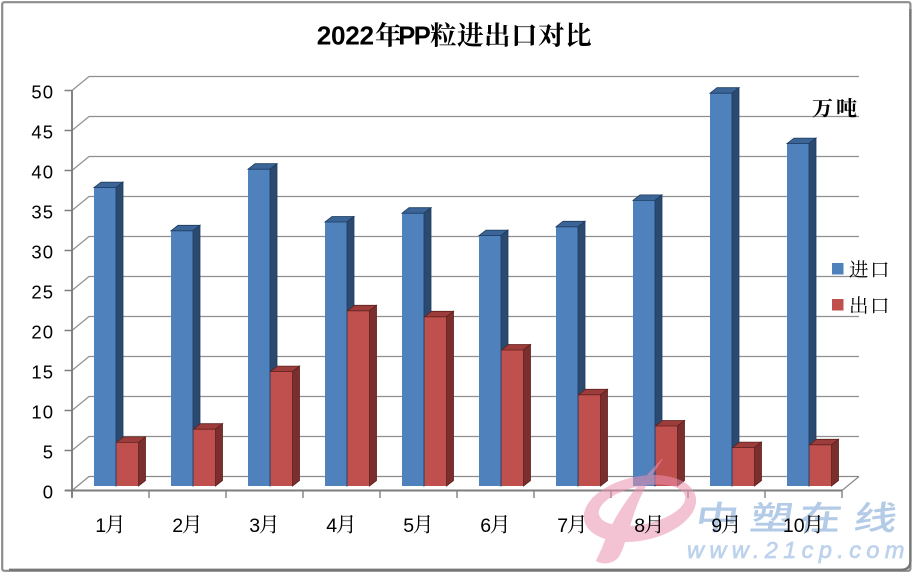 This screenshot has width=913, height=574. What do you see at coordinates (716, 526) in the screenshot?
I see `svg-text: 9` at bounding box center [716, 526].